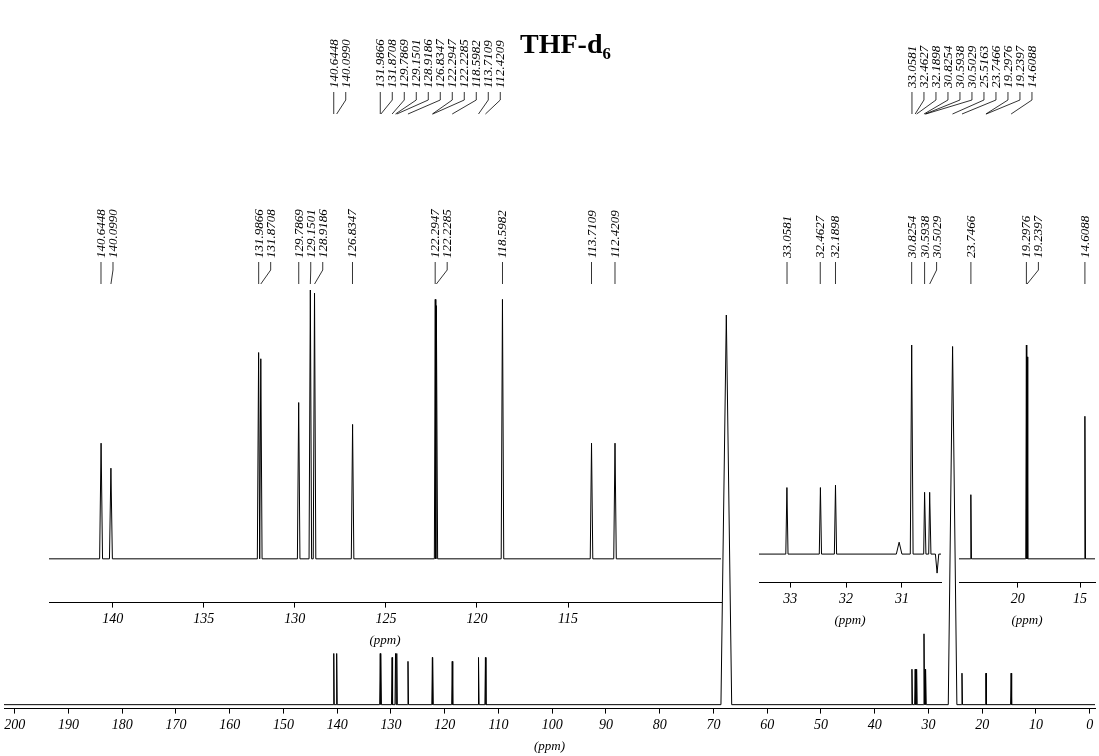  What do you see at coordinates (204, 618) in the screenshot?
I see `x-tick-label: 135` at bounding box center [204, 618].